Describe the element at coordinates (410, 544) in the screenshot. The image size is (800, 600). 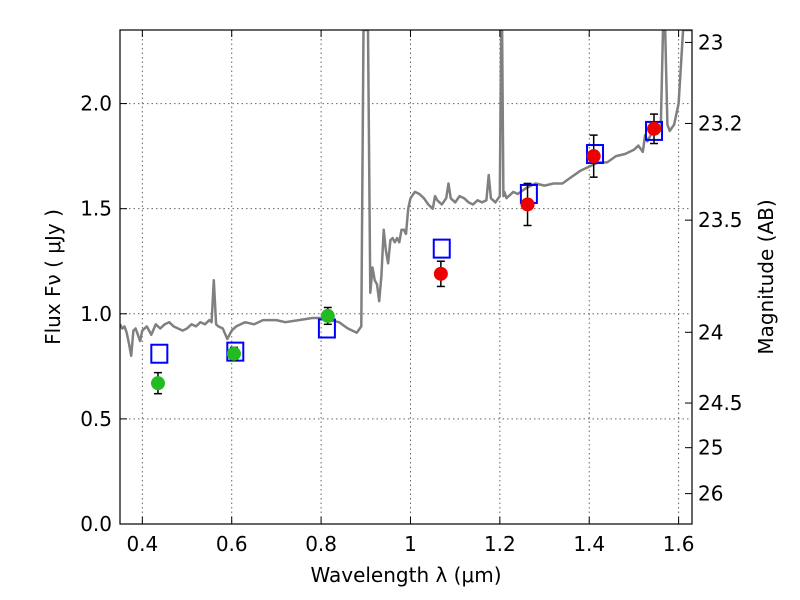
I see `x-tick-label: 1` at that location.